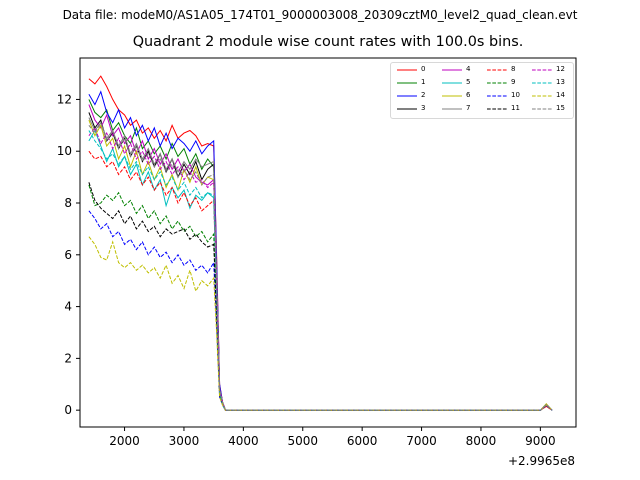  Describe the element at coordinates (68, 203) in the screenshot. I see `y-tick-label: 8` at that location.